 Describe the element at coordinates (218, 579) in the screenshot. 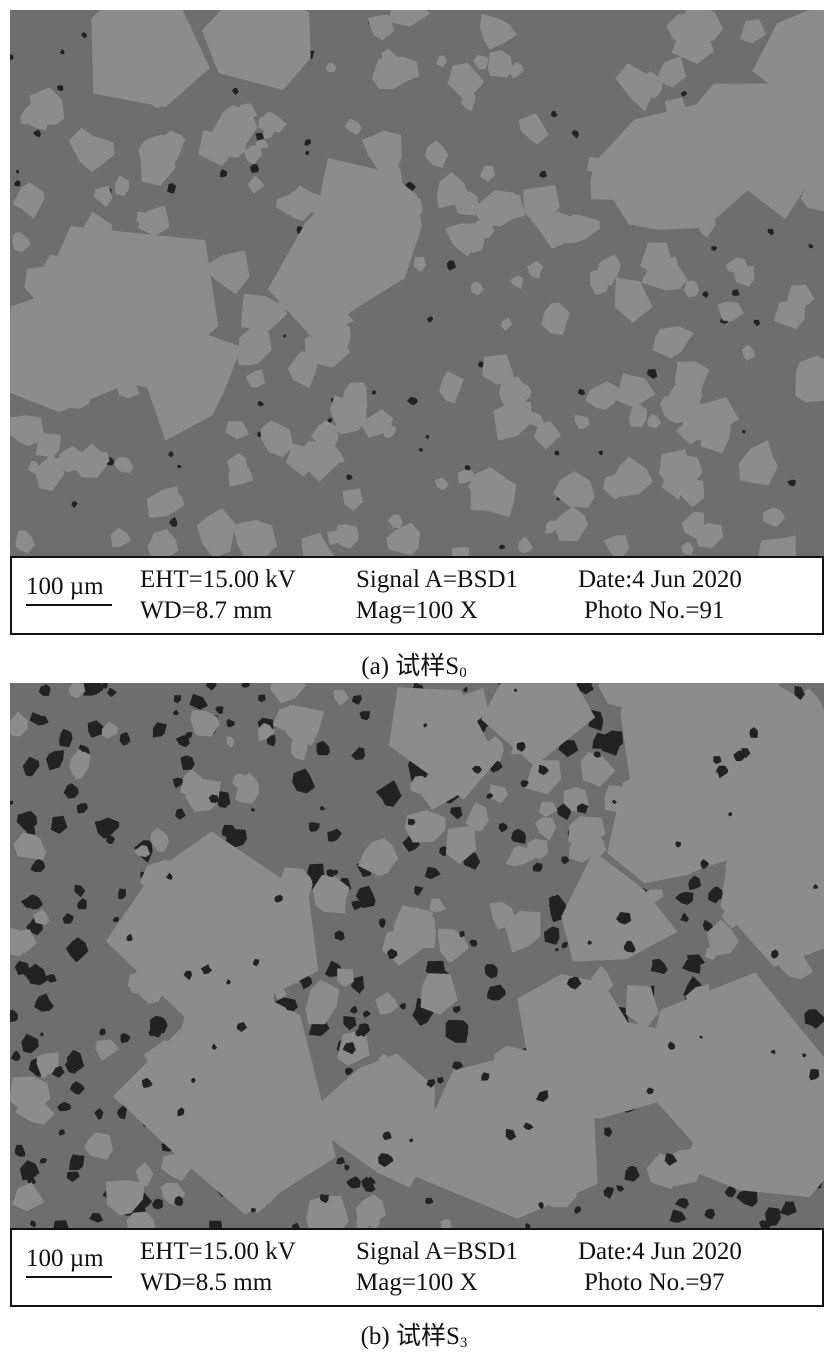

I see `eht: EHT=15.00 kV` at that location.